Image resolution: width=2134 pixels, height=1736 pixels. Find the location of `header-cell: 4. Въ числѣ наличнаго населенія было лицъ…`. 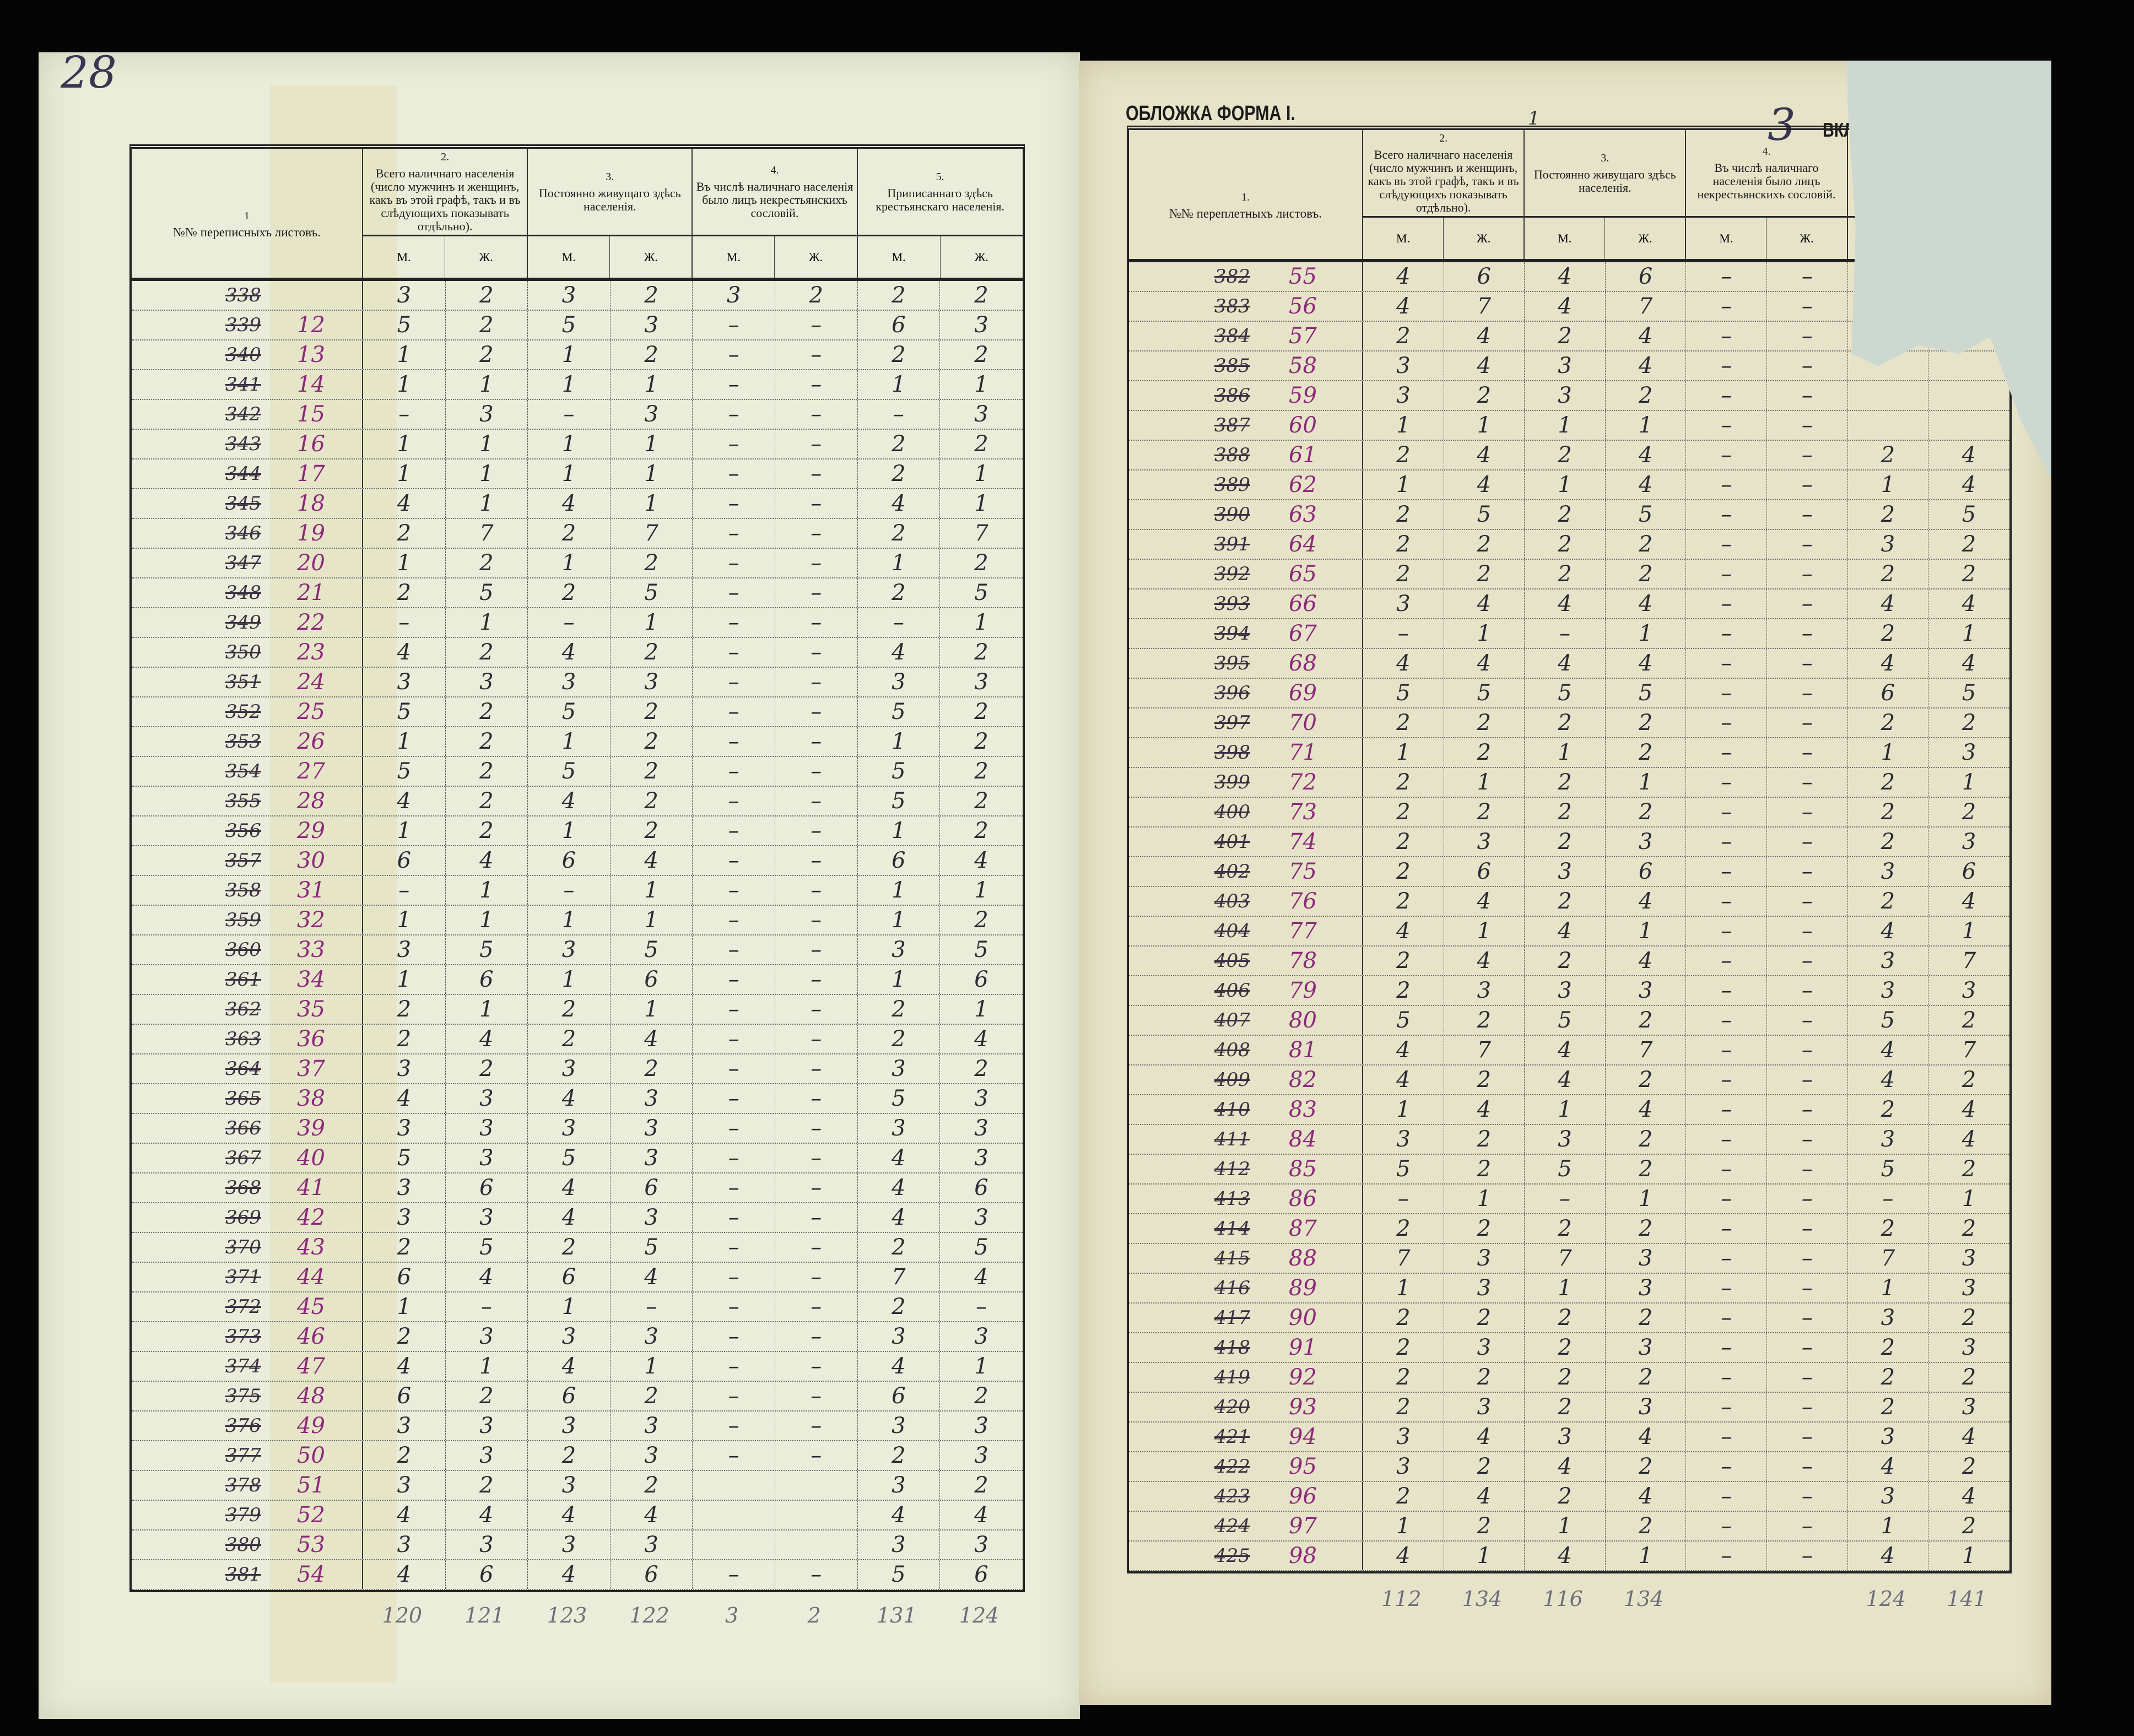

header-cell: 4. Въ числѣ наличнаго населенія было лицъ… is located at coordinates (774, 192).